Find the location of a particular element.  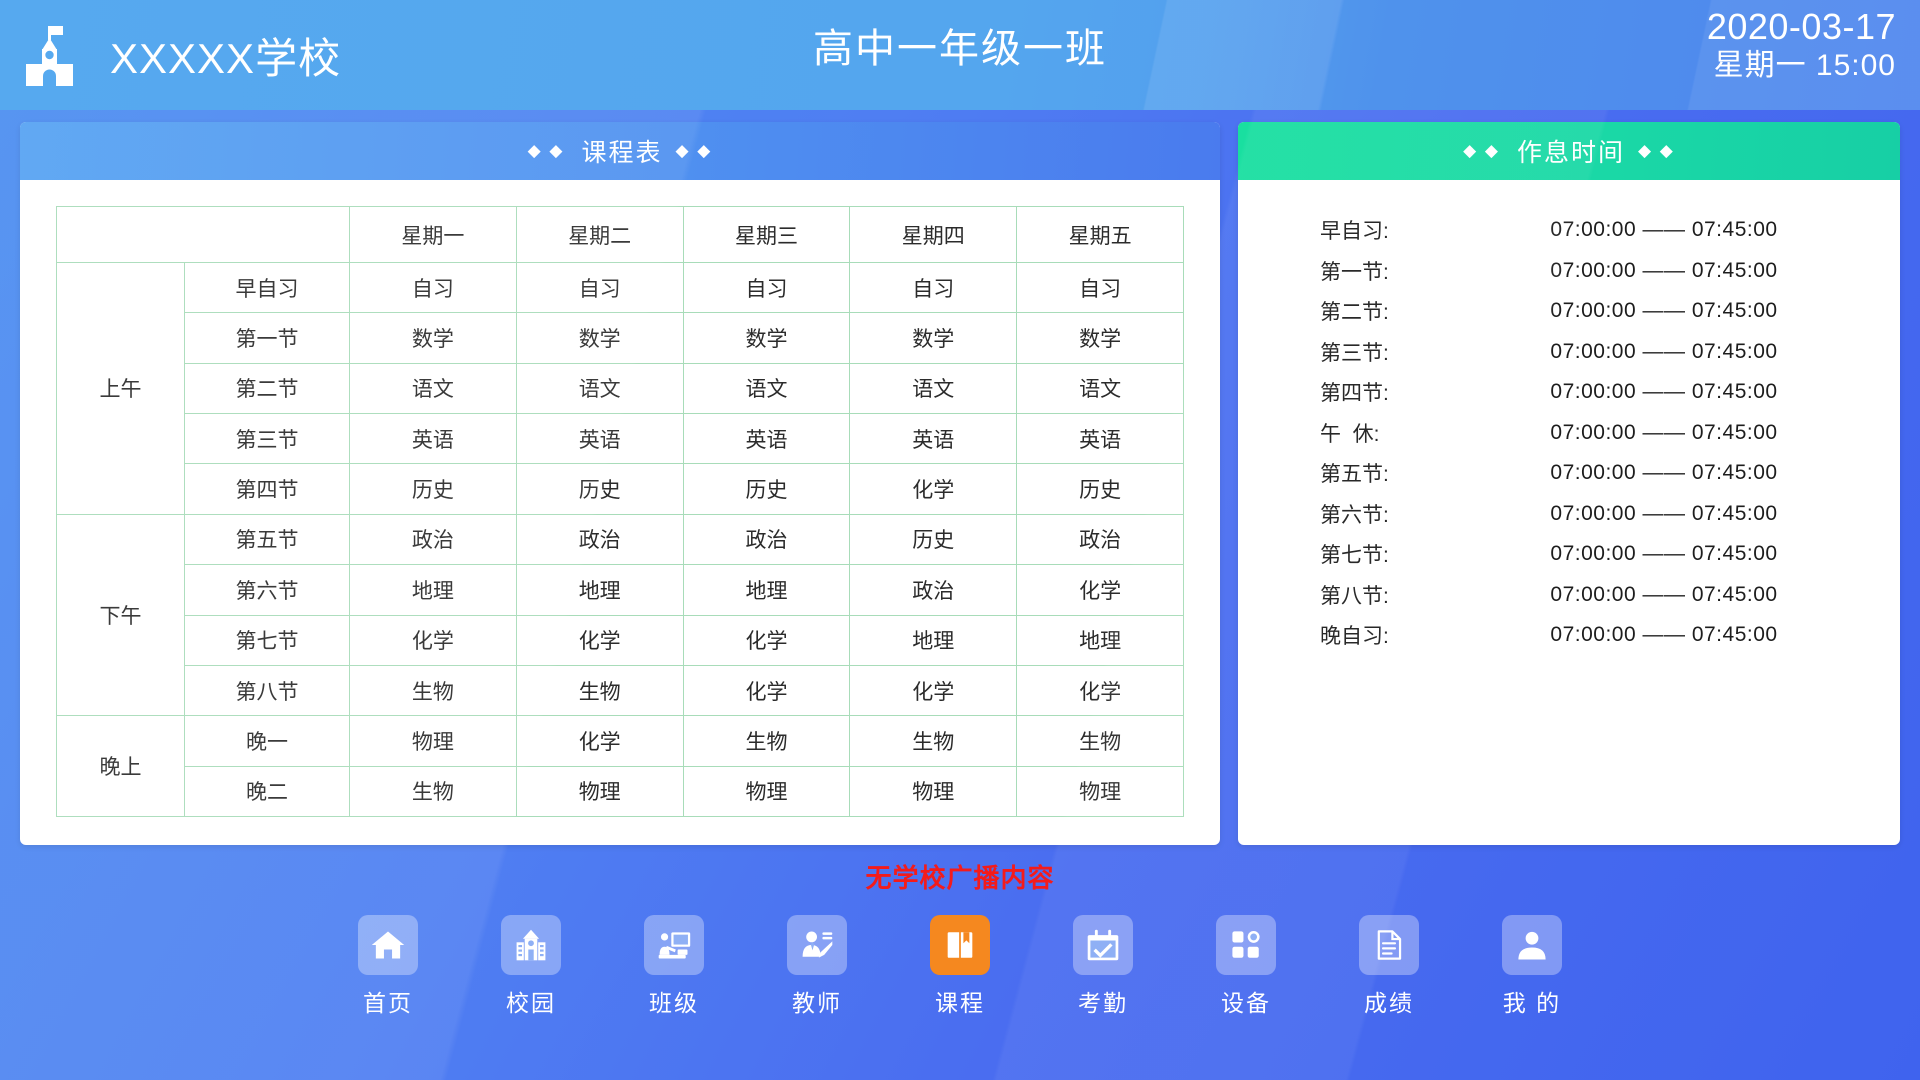

timetable-day-header: 星期三 is located at coordinates (766, 234).